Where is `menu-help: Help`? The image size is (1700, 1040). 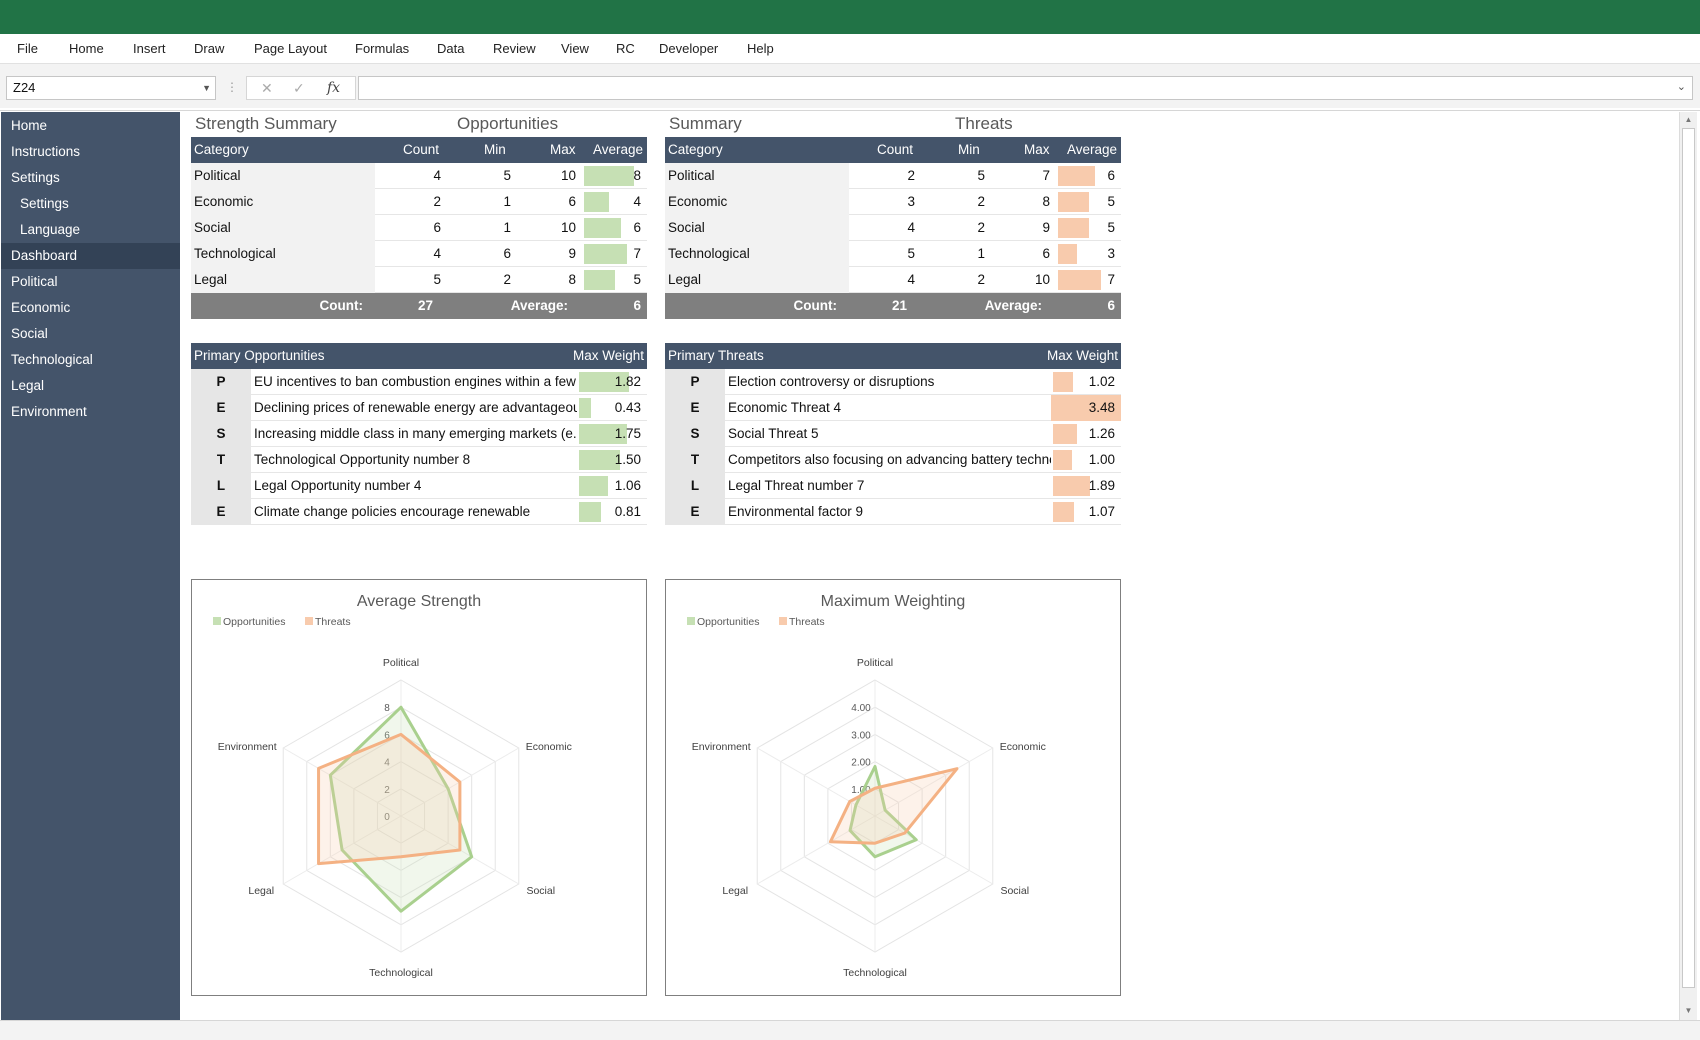 menu-help: Help is located at coordinates (760, 48).